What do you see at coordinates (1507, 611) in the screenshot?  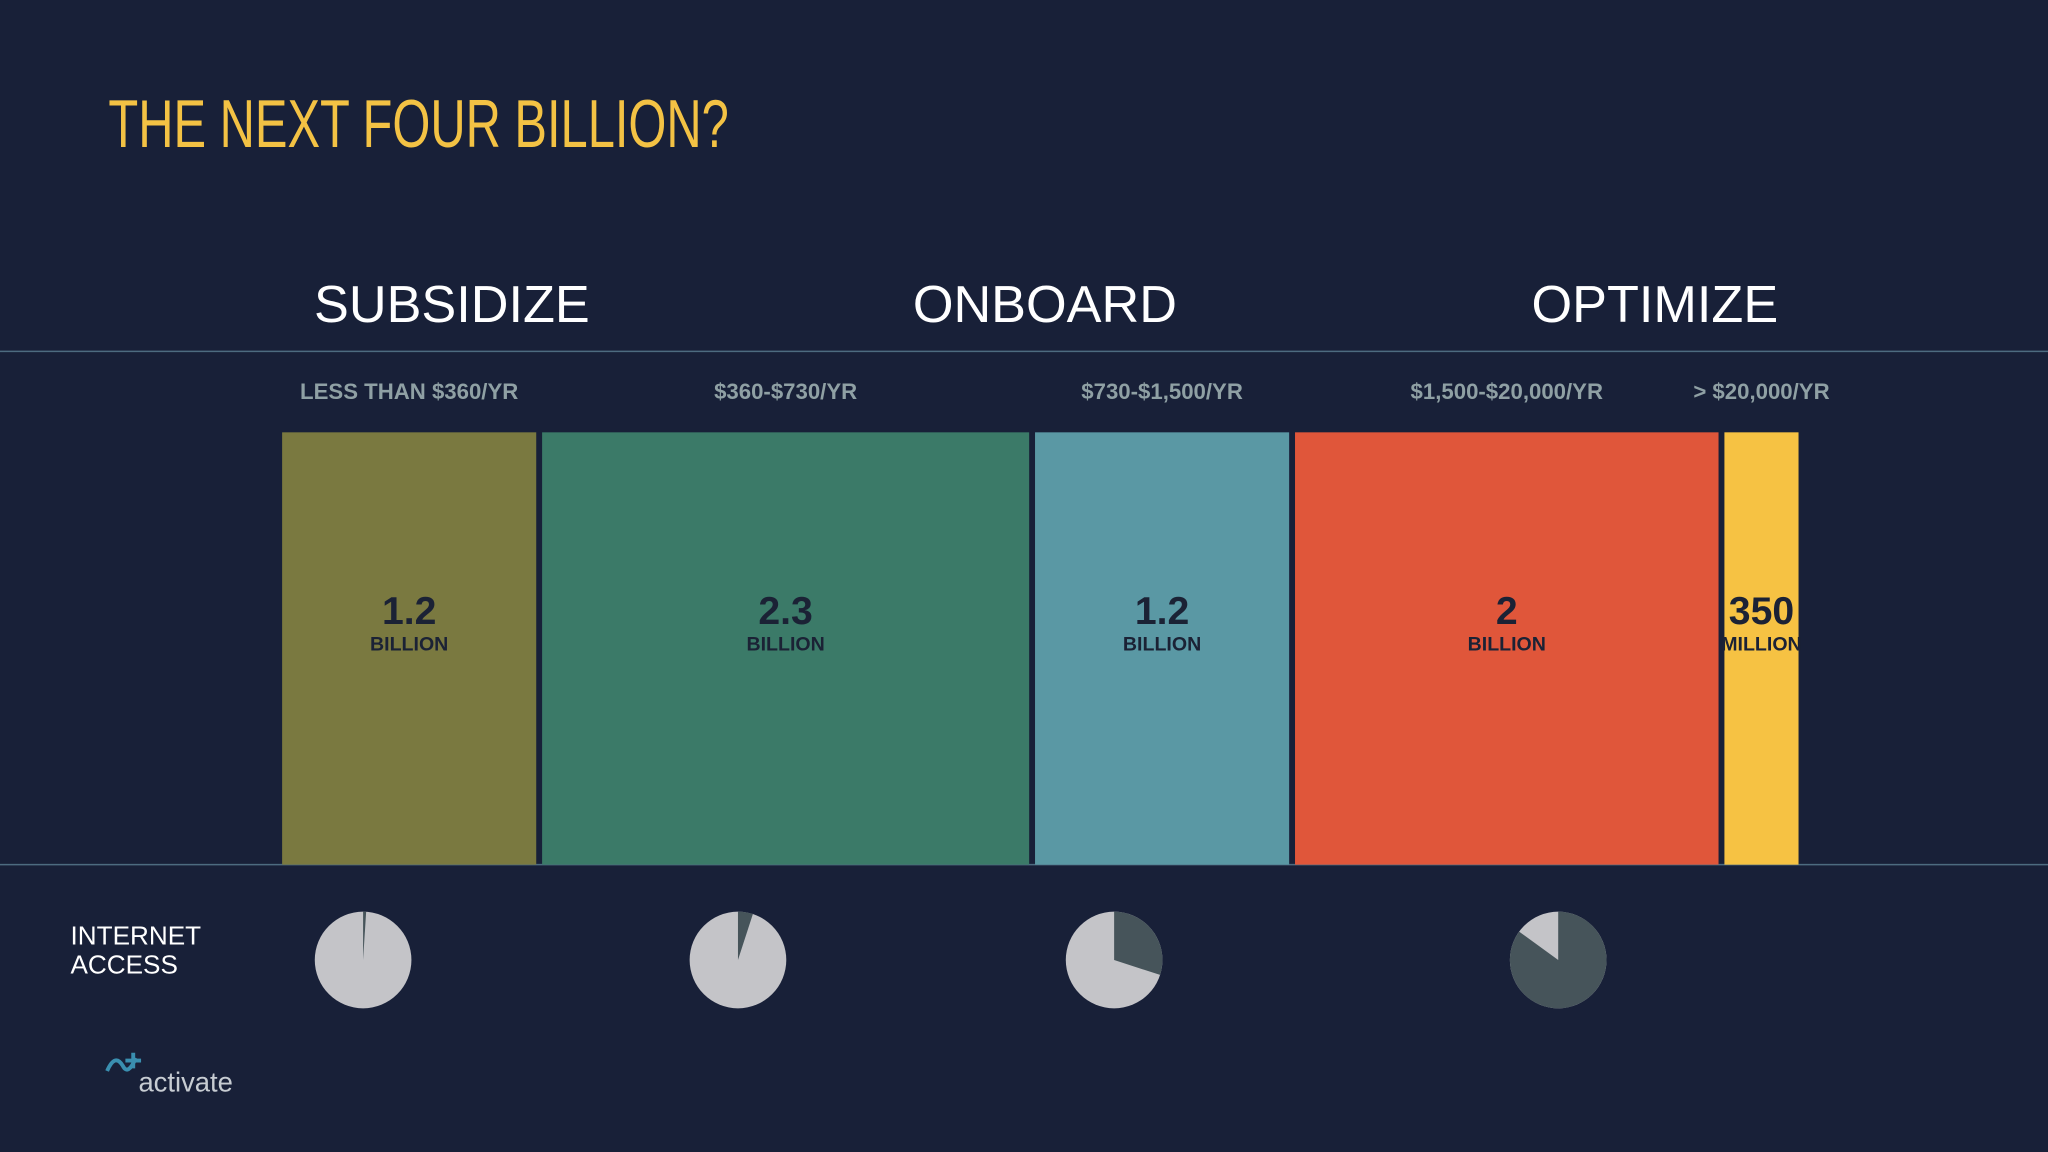 I see `value-label: 2` at bounding box center [1507, 611].